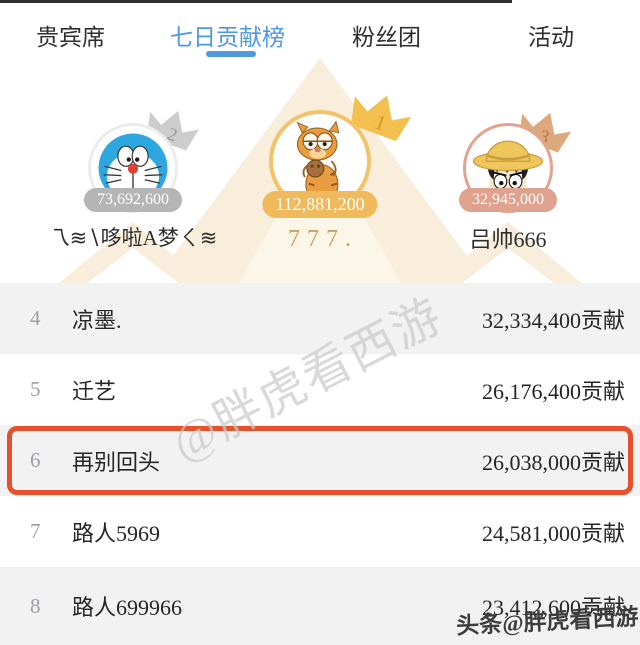 Image resolution: width=640 pixels, height=645 pixels. Describe the element at coordinates (35, 460) in the screenshot. I see `row-rank: 6` at that location.